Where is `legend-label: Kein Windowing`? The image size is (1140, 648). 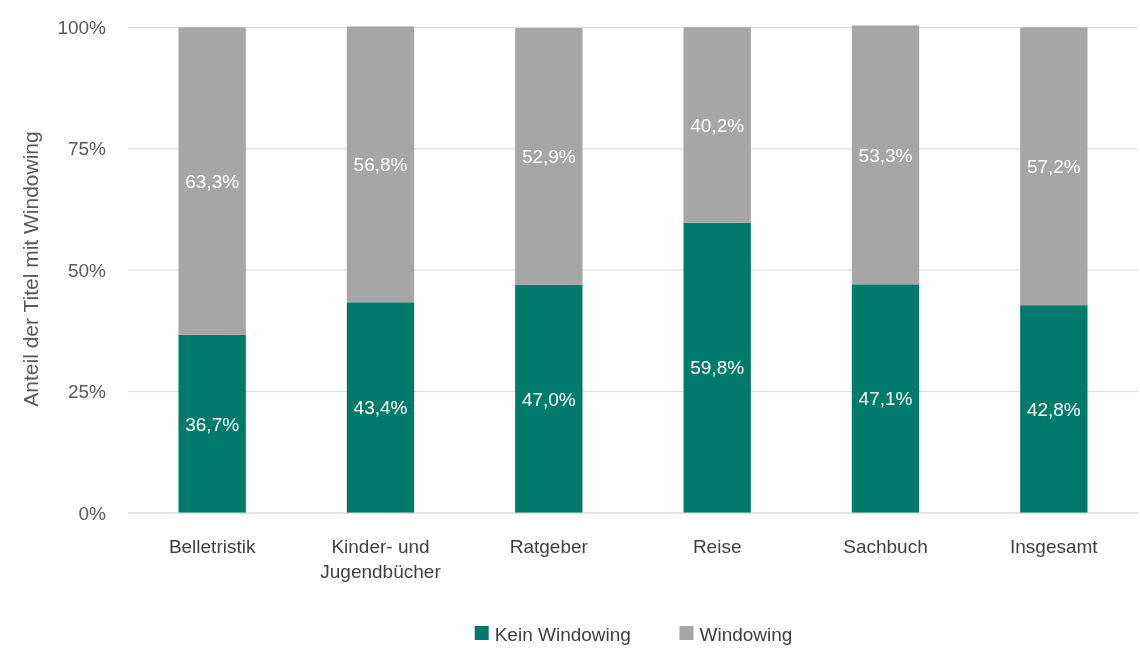 legend-label: Kein Windowing is located at coordinates (562, 634).